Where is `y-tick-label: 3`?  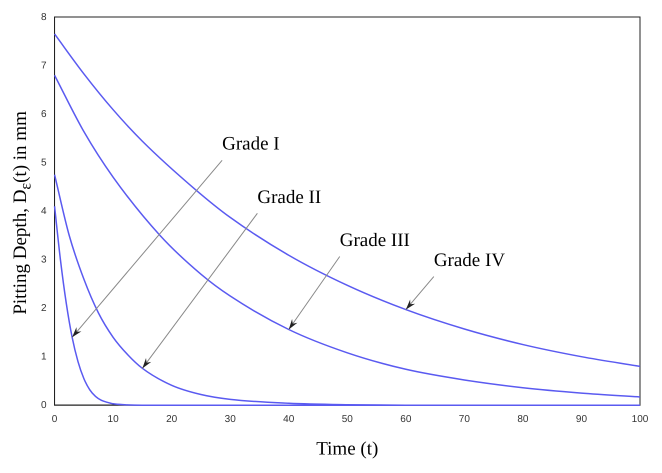 y-tick-label: 3 is located at coordinates (44, 260).